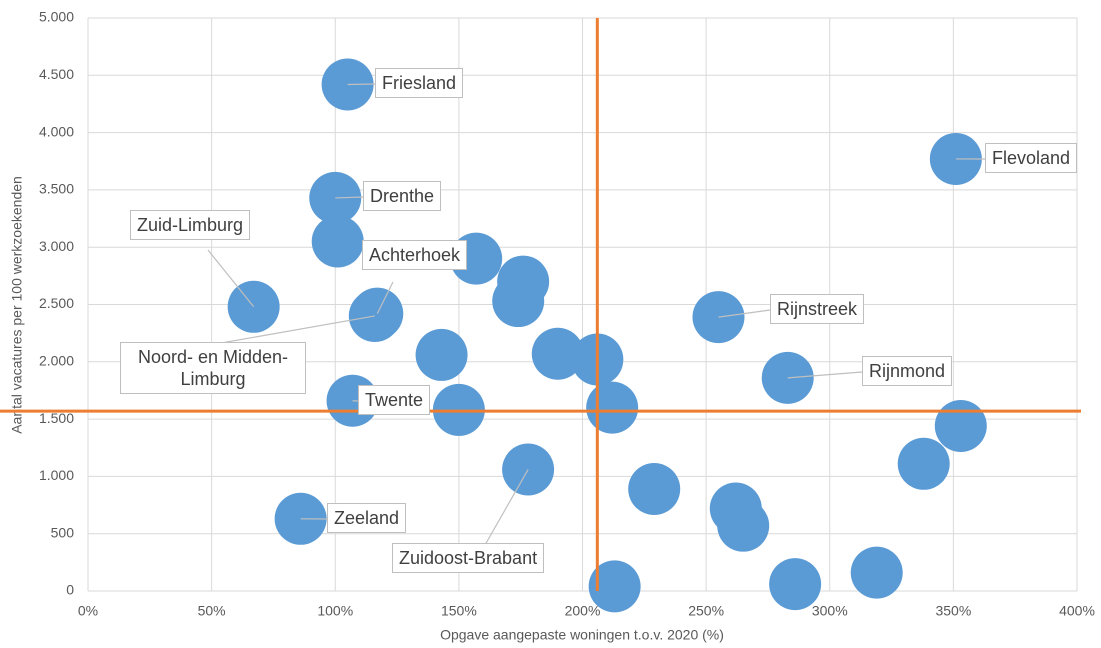 Image resolution: width=1101 pixels, height=648 pixels. Describe the element at coordinates (56, 74) in the screenshot. I see `y-tick-label: 4.500` at that location.